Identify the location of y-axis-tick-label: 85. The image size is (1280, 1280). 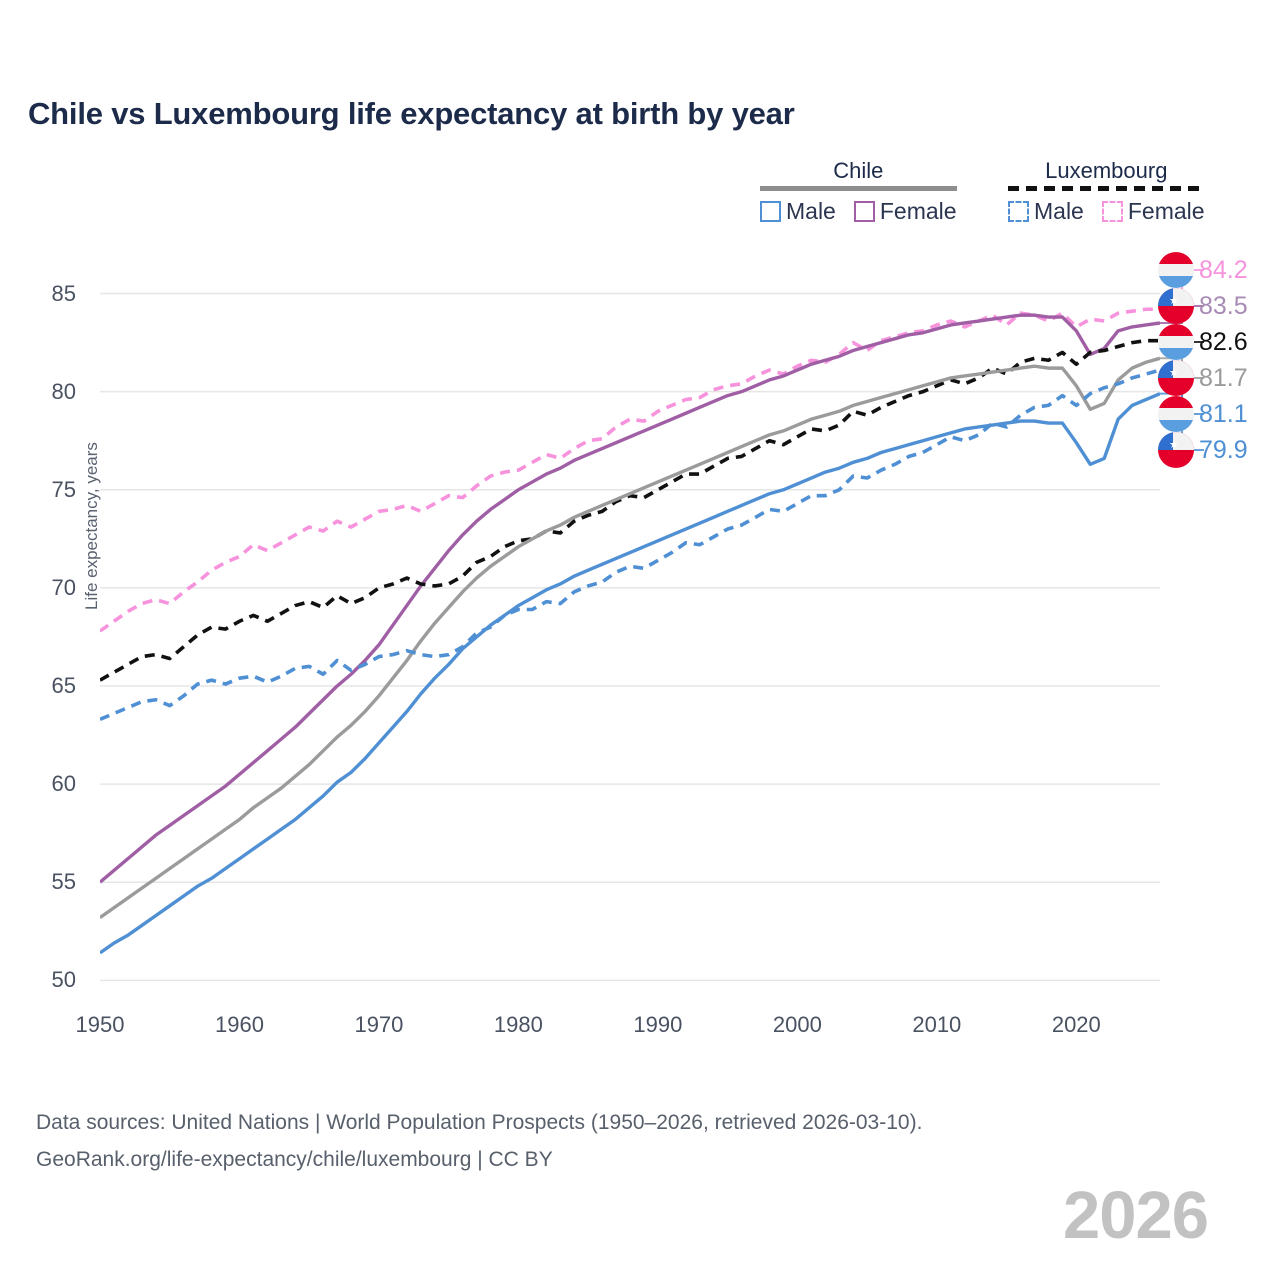
(63, 293).